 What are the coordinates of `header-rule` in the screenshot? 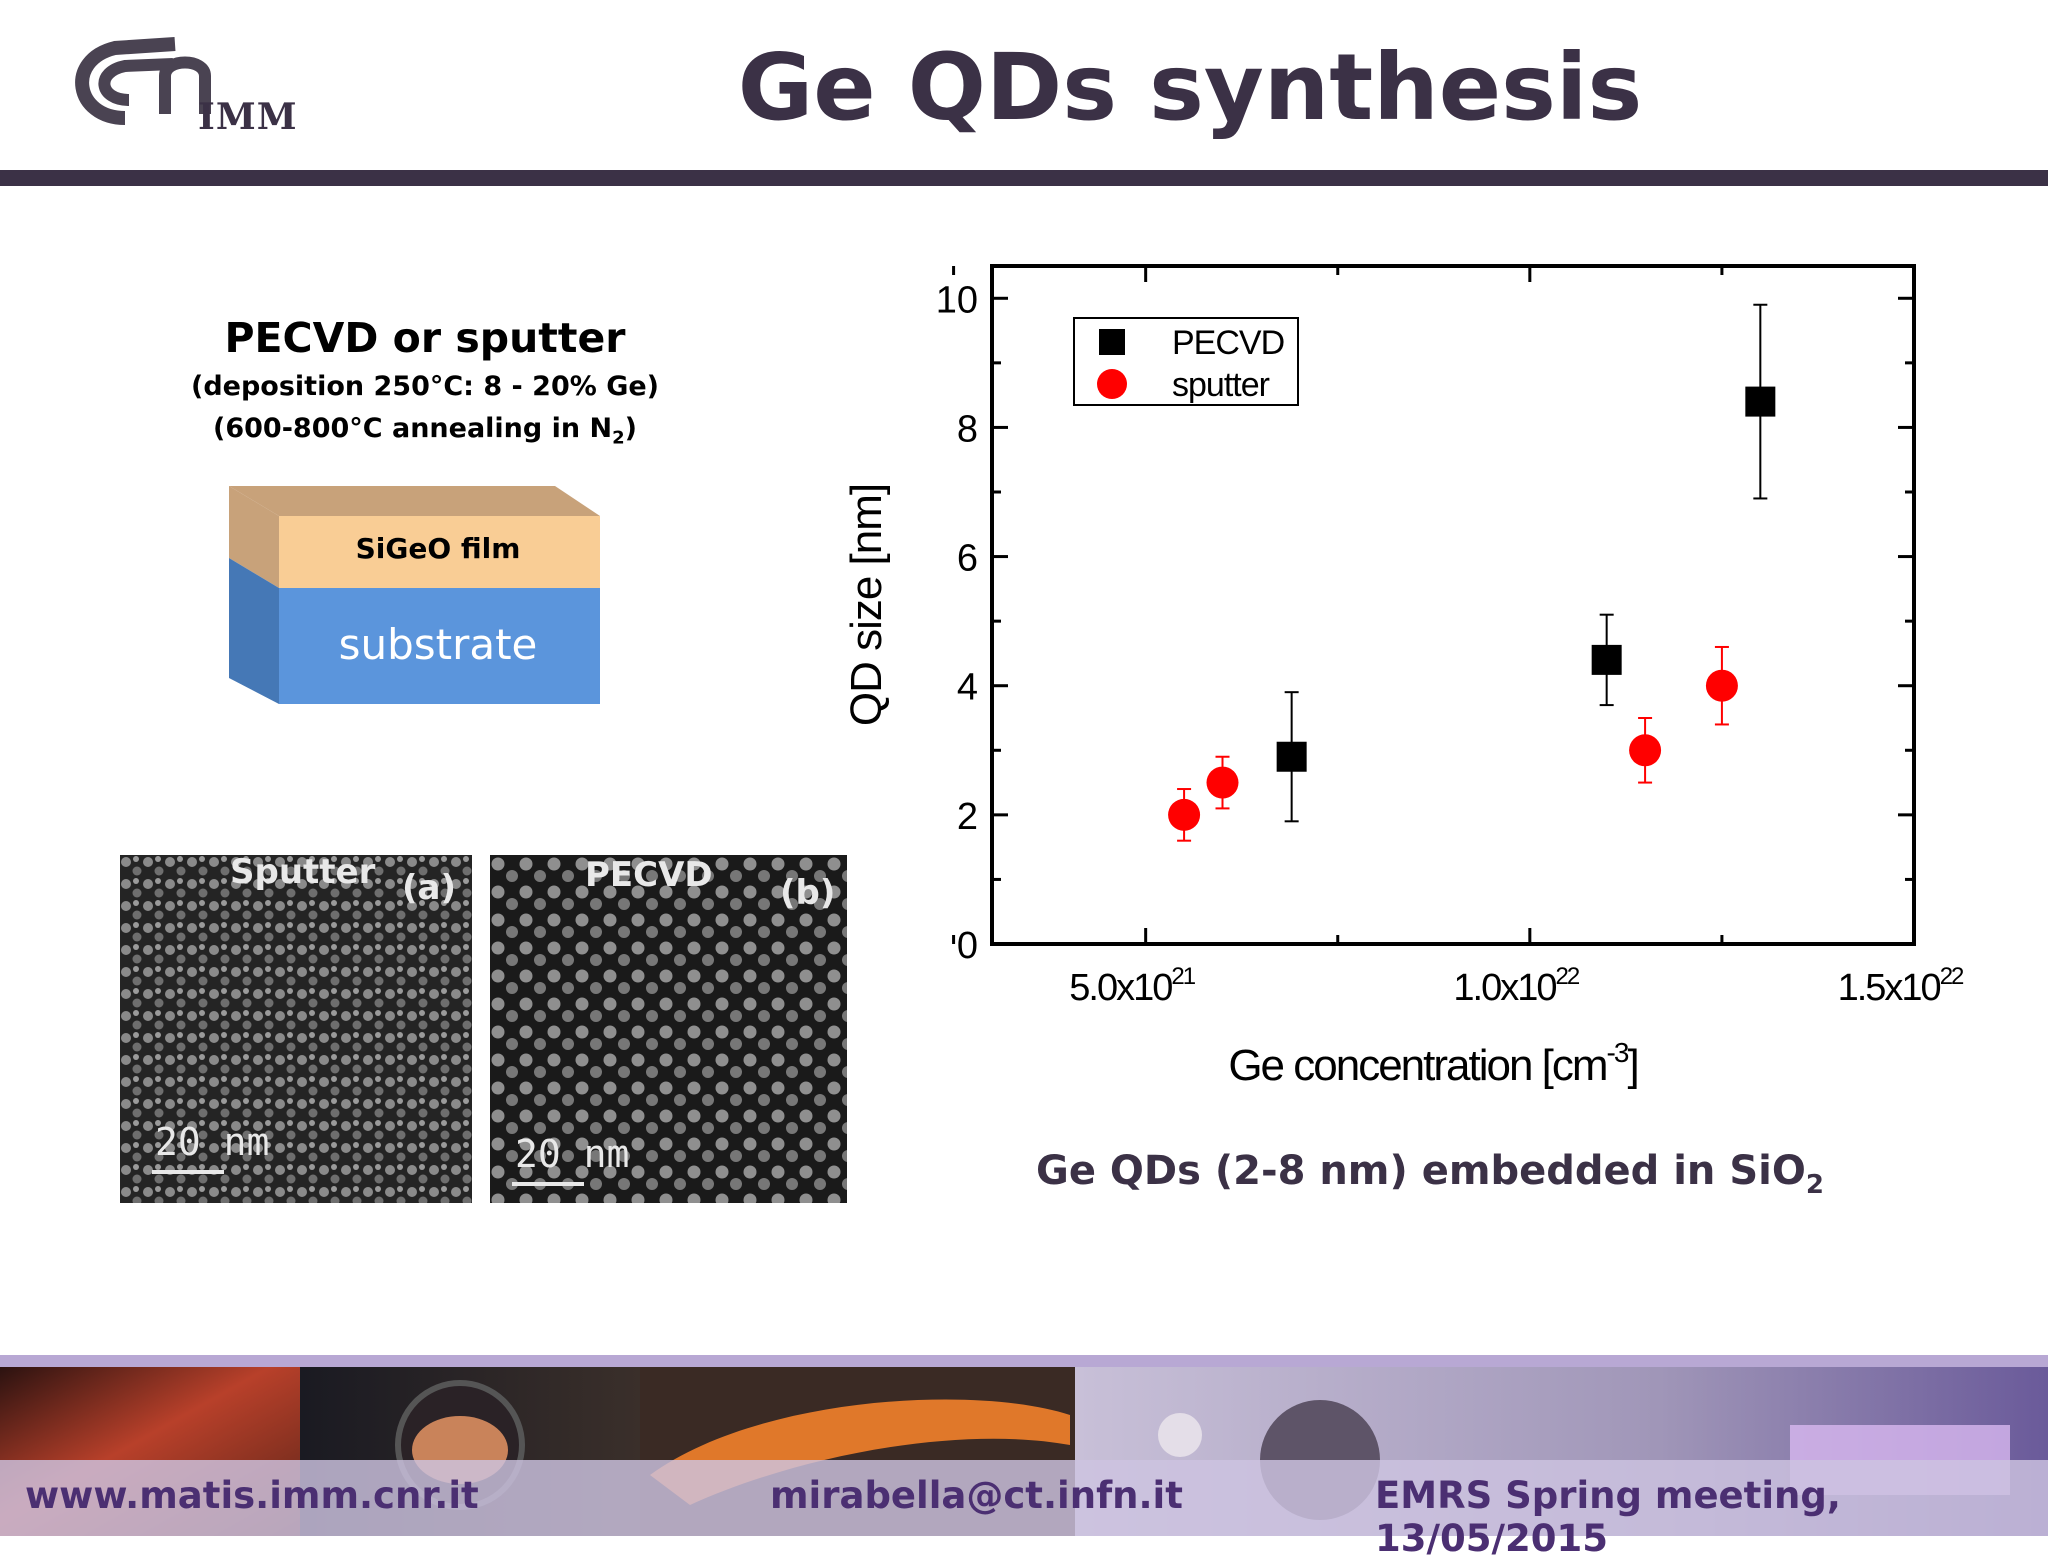 It's located at (1024, 178).